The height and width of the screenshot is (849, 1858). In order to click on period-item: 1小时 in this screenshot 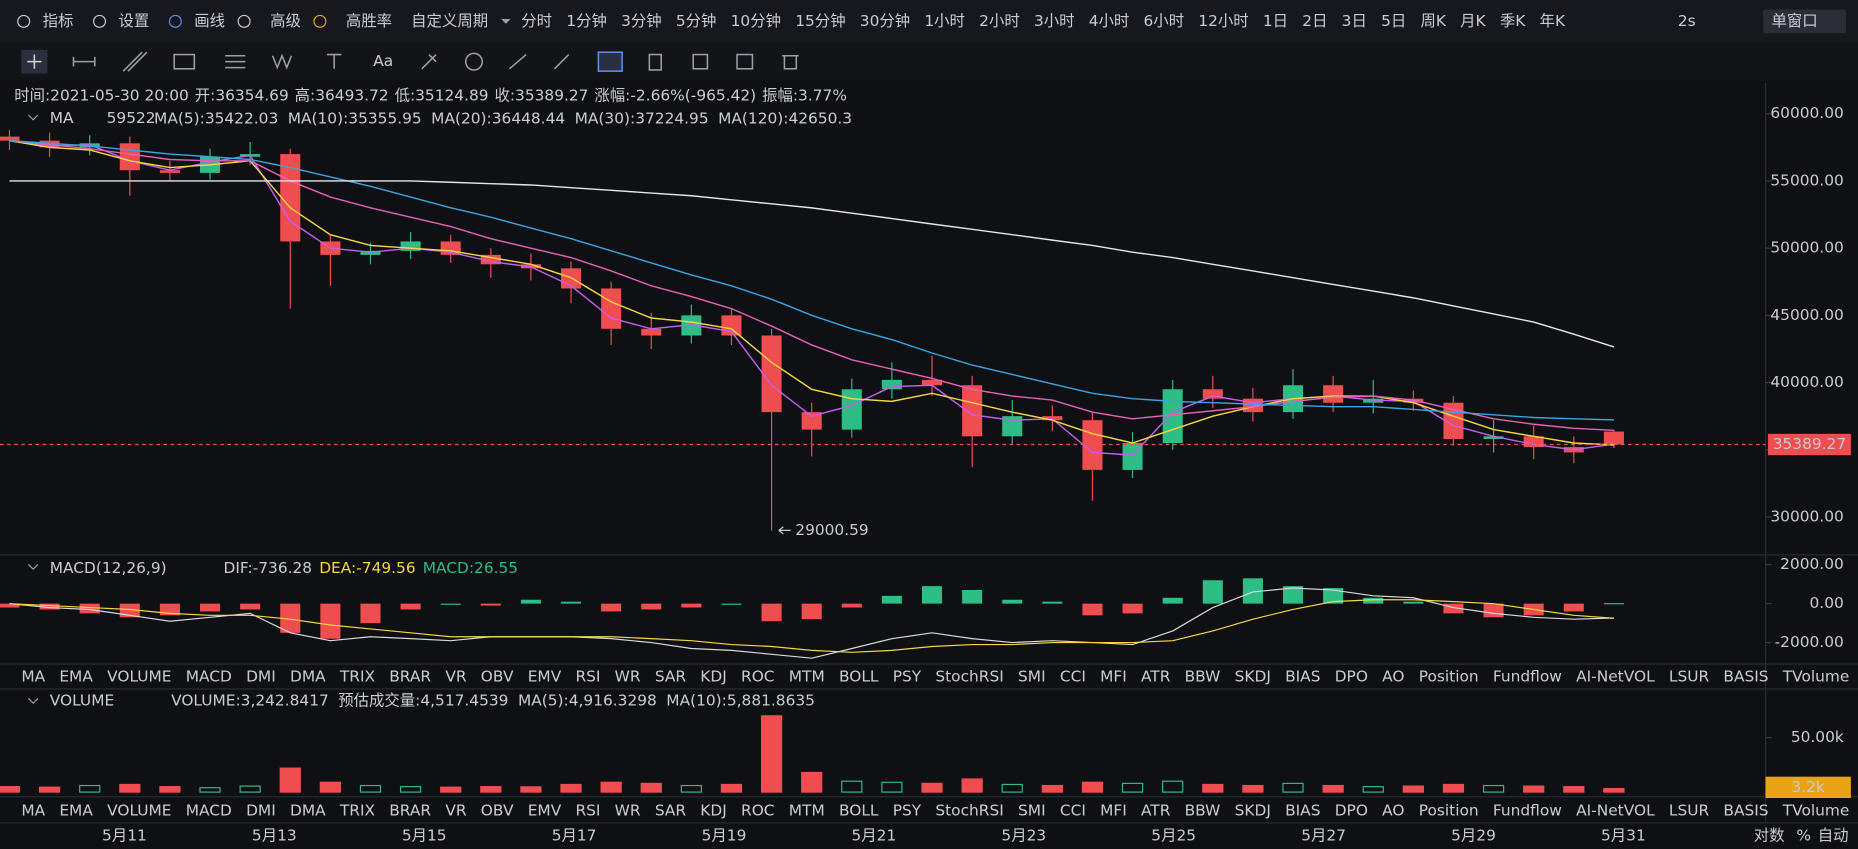, I will do `click(944, 21)`.